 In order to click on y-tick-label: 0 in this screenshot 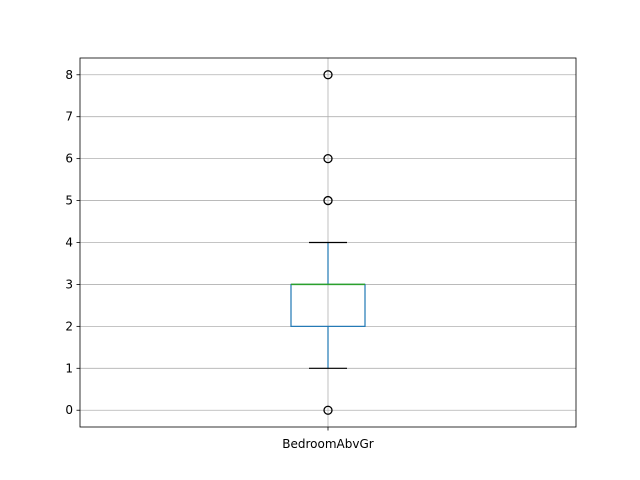, I will do `click(69, 410)`.